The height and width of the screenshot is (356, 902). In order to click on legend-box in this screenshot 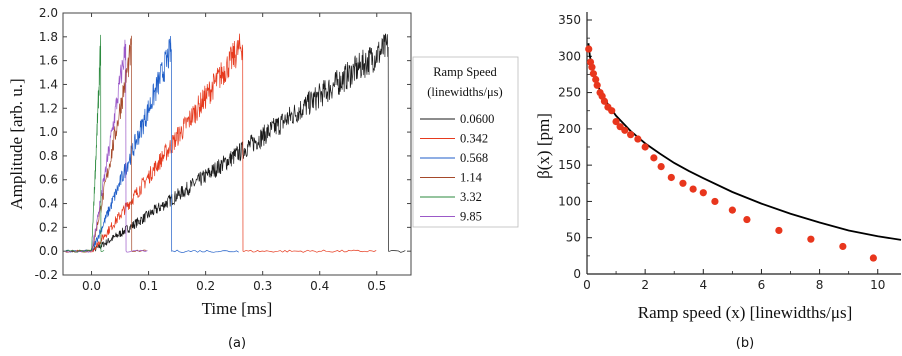, I will do `click(465, 142)`.